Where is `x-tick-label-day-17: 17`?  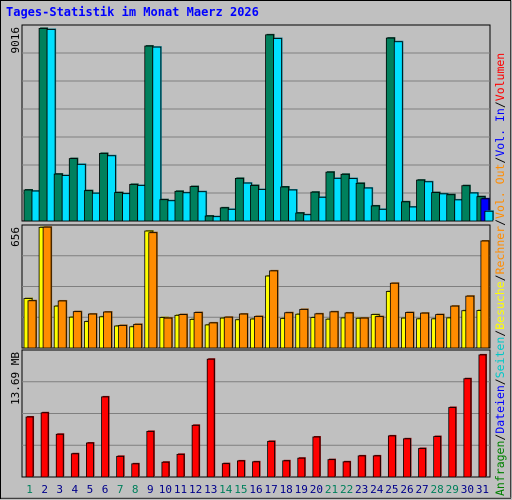 x-tick-label-day-17: 17 is located at coordinates (270, 489).